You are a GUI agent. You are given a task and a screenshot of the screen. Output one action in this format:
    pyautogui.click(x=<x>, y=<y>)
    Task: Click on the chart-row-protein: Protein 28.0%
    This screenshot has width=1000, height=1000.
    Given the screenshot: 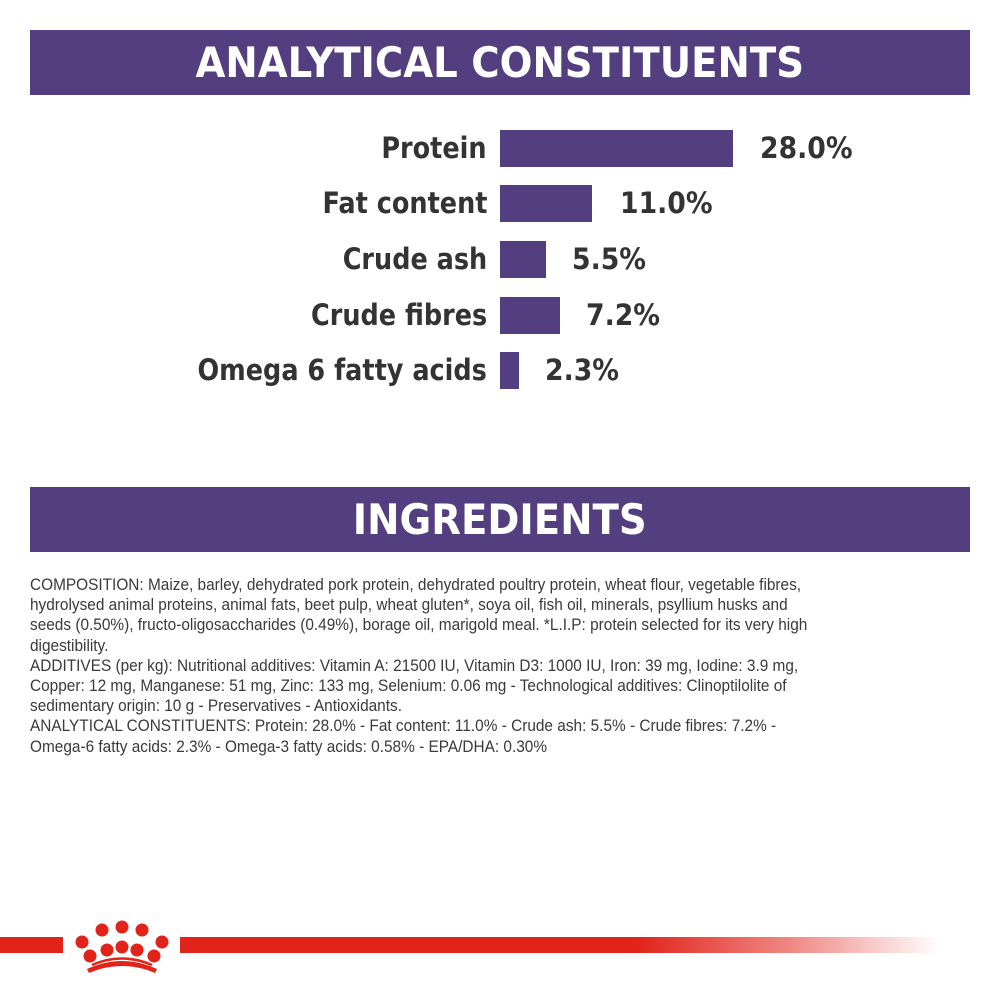 What is the action you would take?
    pyautogui.click(x=500, y=148)
    